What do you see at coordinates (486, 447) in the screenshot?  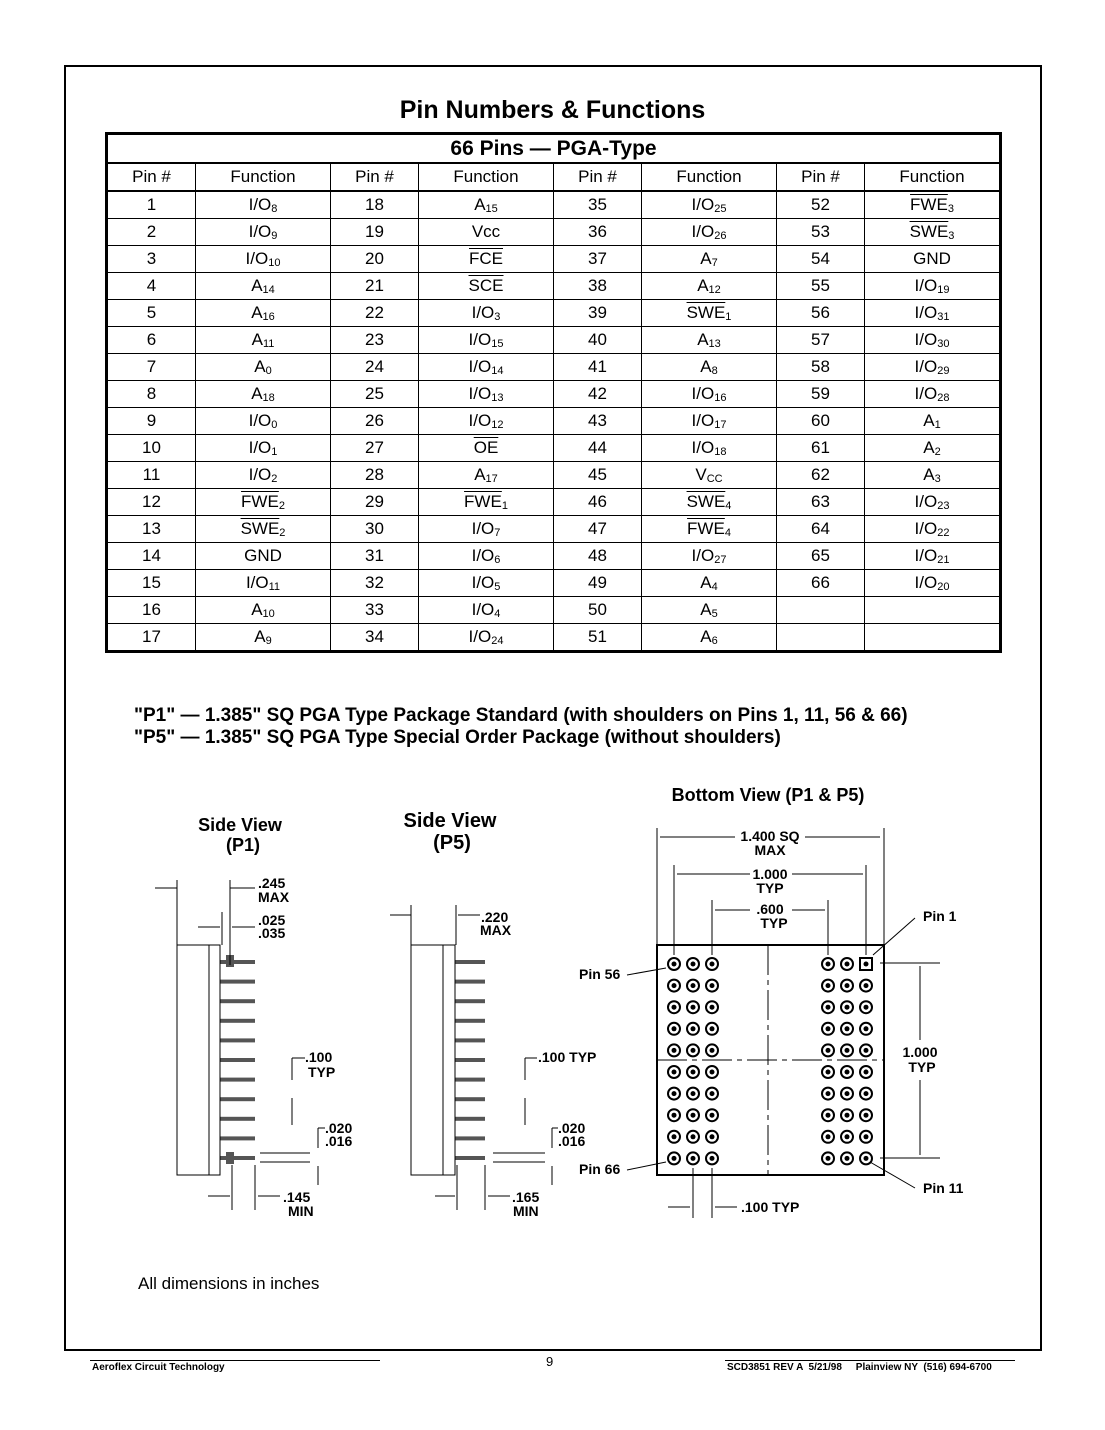 I see `active-low-signal: ~OE` at bounding box center [486, 447].